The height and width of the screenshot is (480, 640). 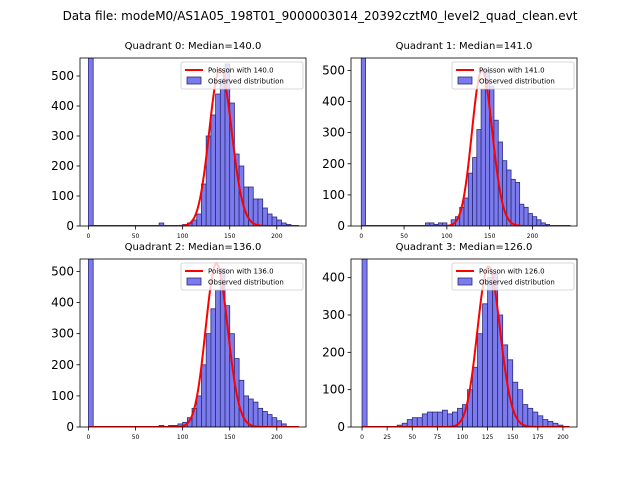 I want to click on x-tick-label: 50, so click(x=136, y=236).